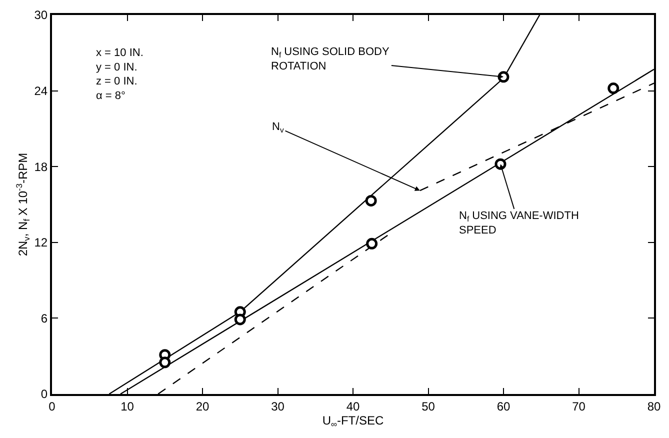 The image size is (669, 438). What do you see at coordinates (519, 223) in the screenshot?
I see `annotation: N$_{f}$ USING VANE-WIDTH SPEED` at bounding box center [519, 223].